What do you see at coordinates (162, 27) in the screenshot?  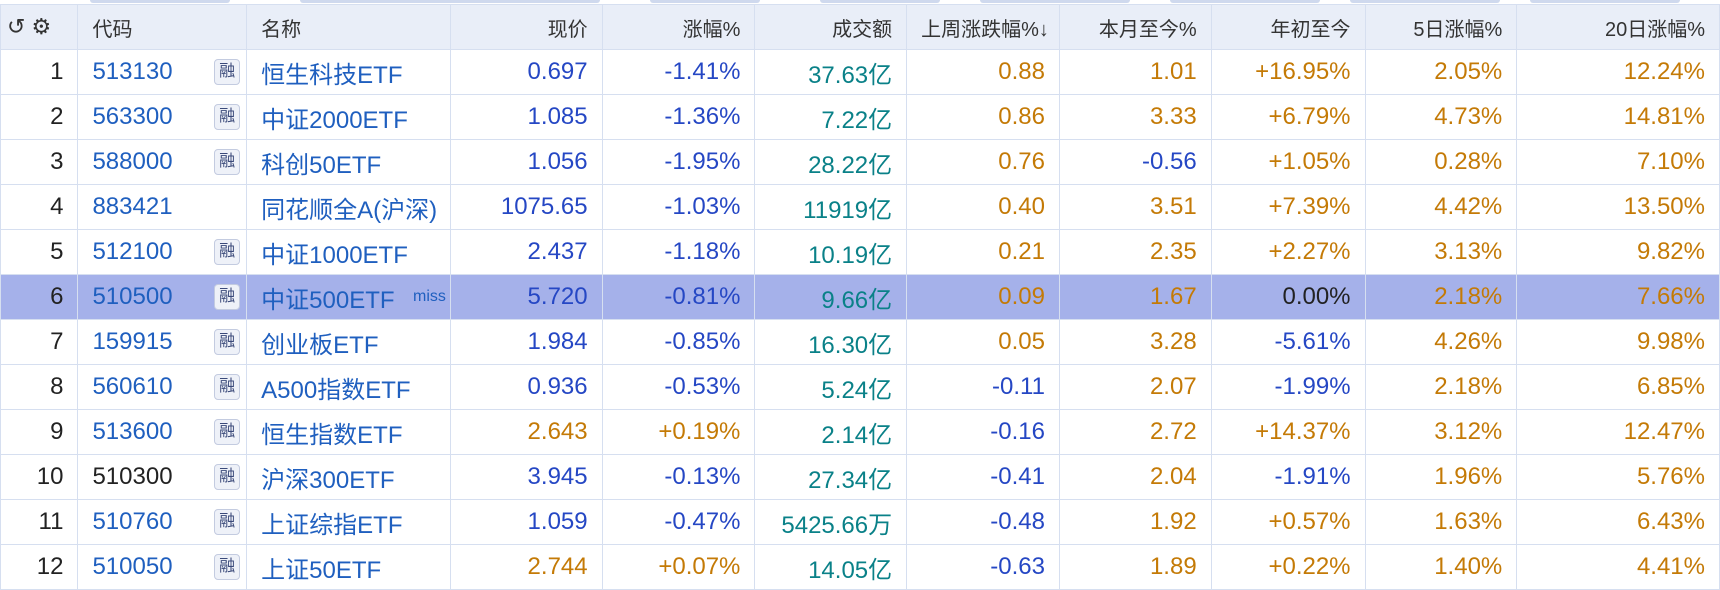 I see `header-code: 代码` at bounding box center [162, 27].